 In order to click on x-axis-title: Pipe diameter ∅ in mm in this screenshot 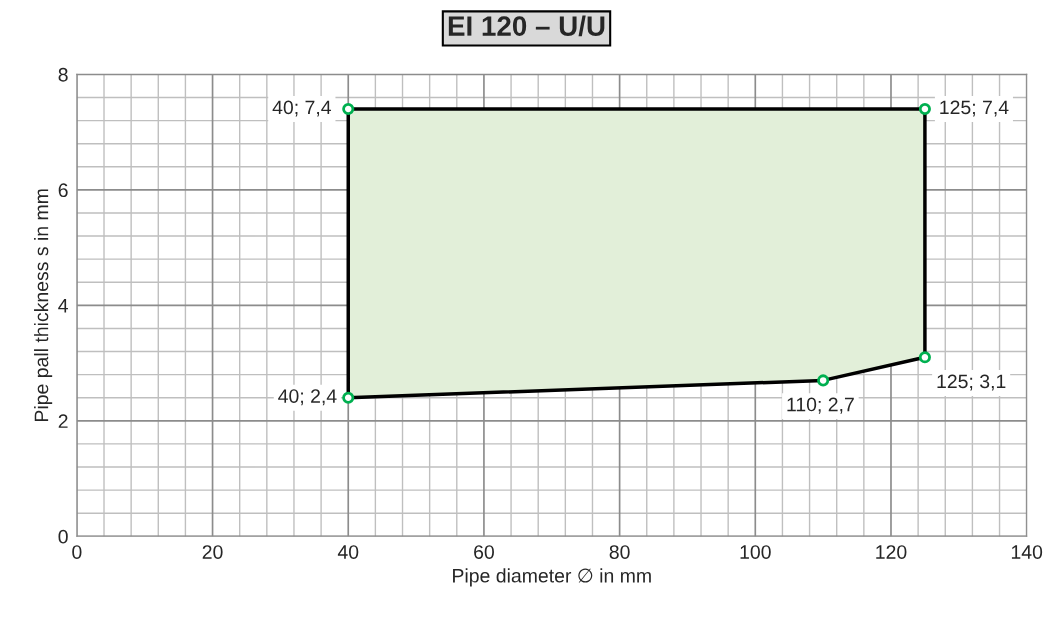, I will do `click(552, 577)`.